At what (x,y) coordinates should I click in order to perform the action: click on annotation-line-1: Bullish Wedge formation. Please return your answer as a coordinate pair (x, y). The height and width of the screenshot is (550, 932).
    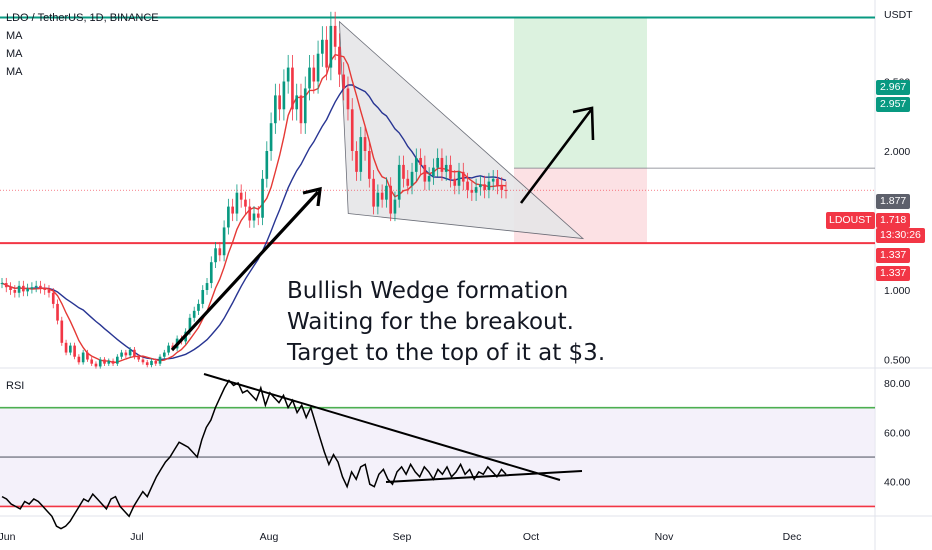
    Looking at the image, I should click on (428, 291).